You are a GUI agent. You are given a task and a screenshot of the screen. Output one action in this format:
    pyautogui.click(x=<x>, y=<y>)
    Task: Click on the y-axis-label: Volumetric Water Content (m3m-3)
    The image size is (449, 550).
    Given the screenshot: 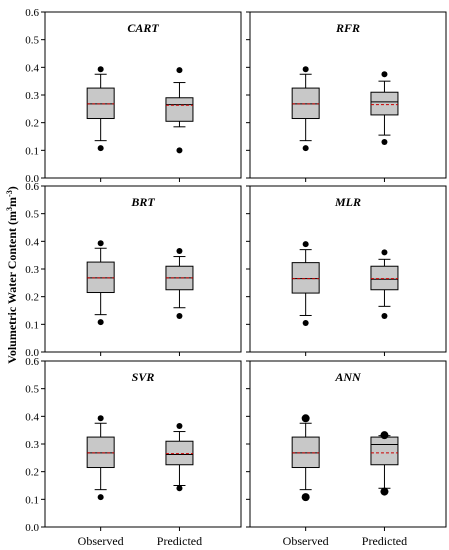 What is the action you would take?
    pyautogui.click(x=12, y=274)
    